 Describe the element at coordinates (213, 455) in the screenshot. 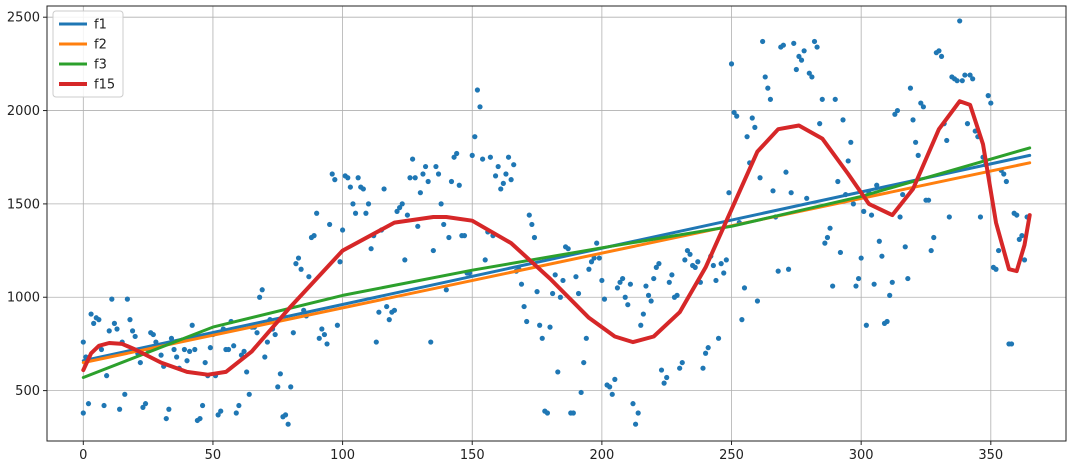

I see `x-tick-label: 50` at that location.